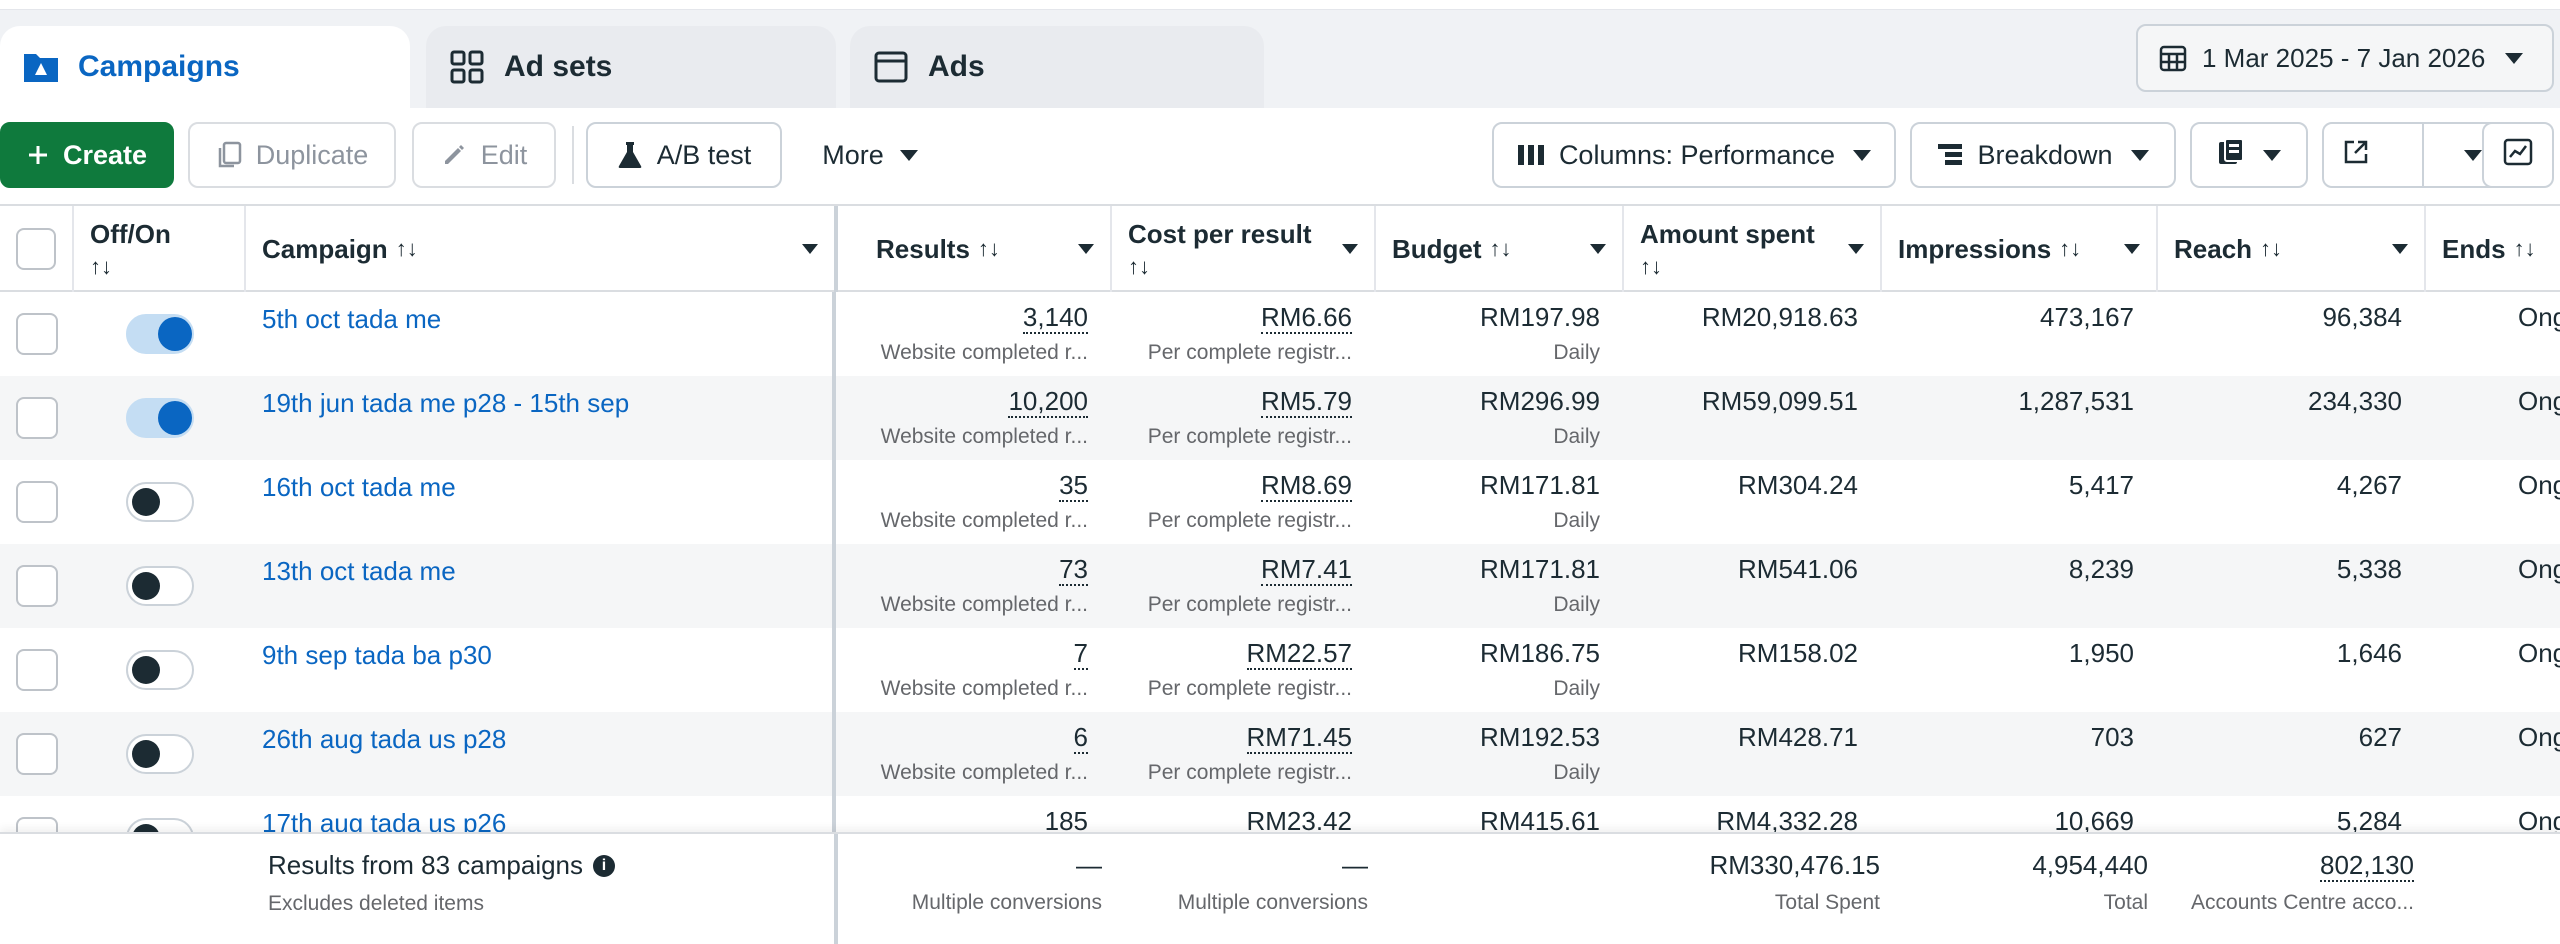 The height and width of the screenshot is (944, 2560). I want to click on create-button: Create, so click(87, 155).